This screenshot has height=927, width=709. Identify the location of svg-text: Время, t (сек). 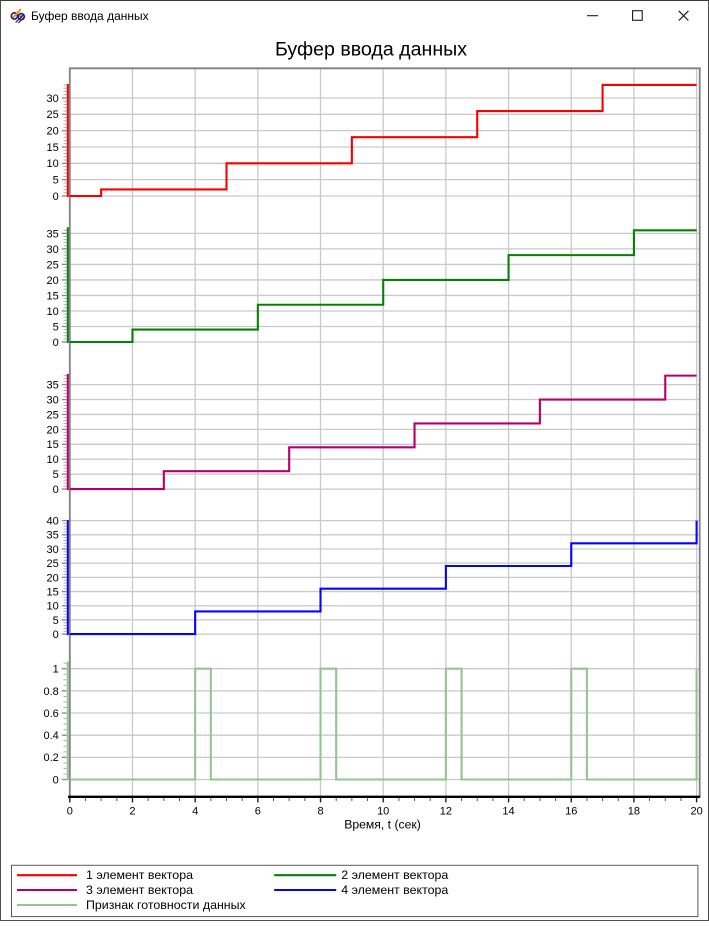
(382, 825).